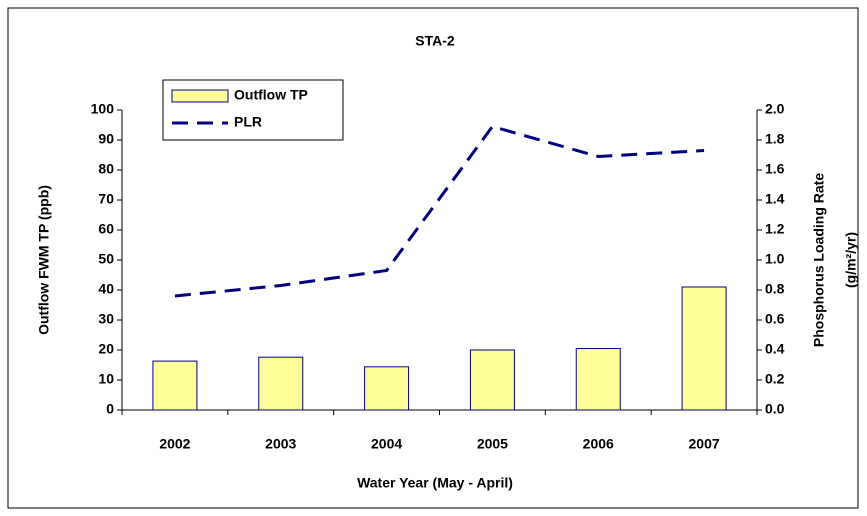  What do you see at coordinates (106, 349) in the screenshot?
I see `y-tick-label: 20` at bounding box center [106, 349].